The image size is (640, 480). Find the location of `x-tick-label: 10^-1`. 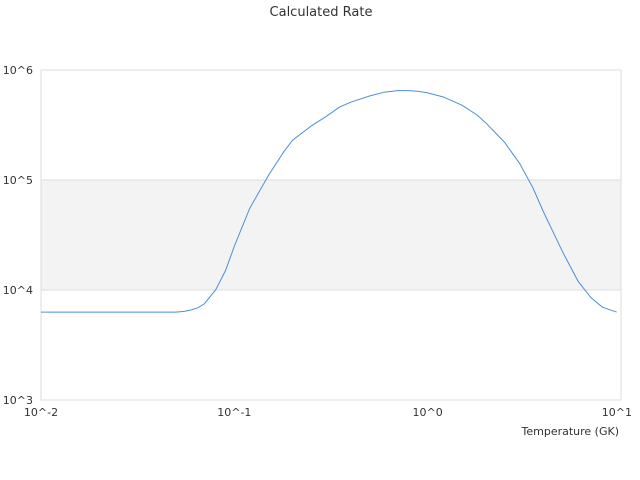

x-tick-label: 10^-1 is located at coordinates (234, 412).